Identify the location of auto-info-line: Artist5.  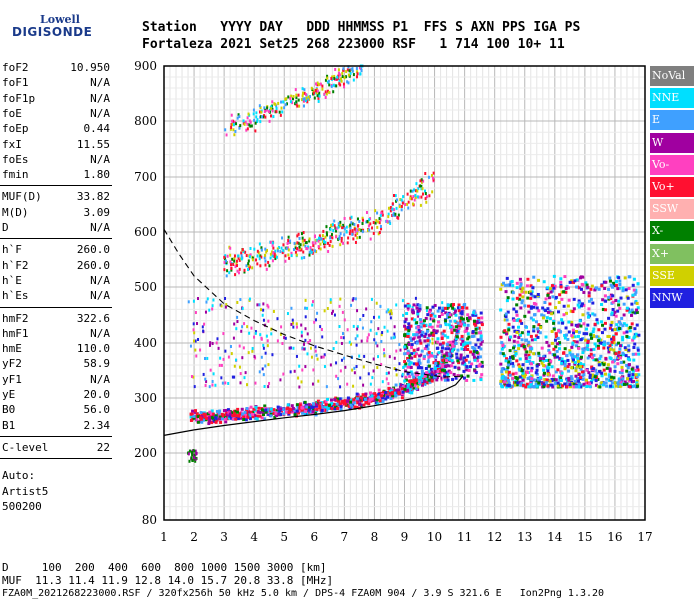
(25, 491).